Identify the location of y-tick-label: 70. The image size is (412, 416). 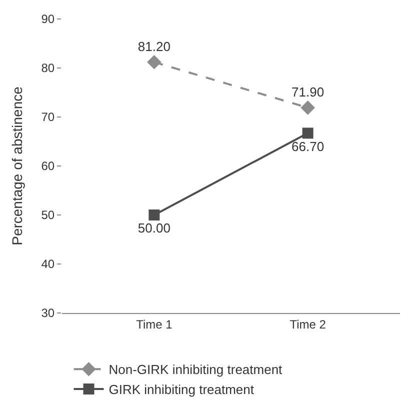
(48, 117).